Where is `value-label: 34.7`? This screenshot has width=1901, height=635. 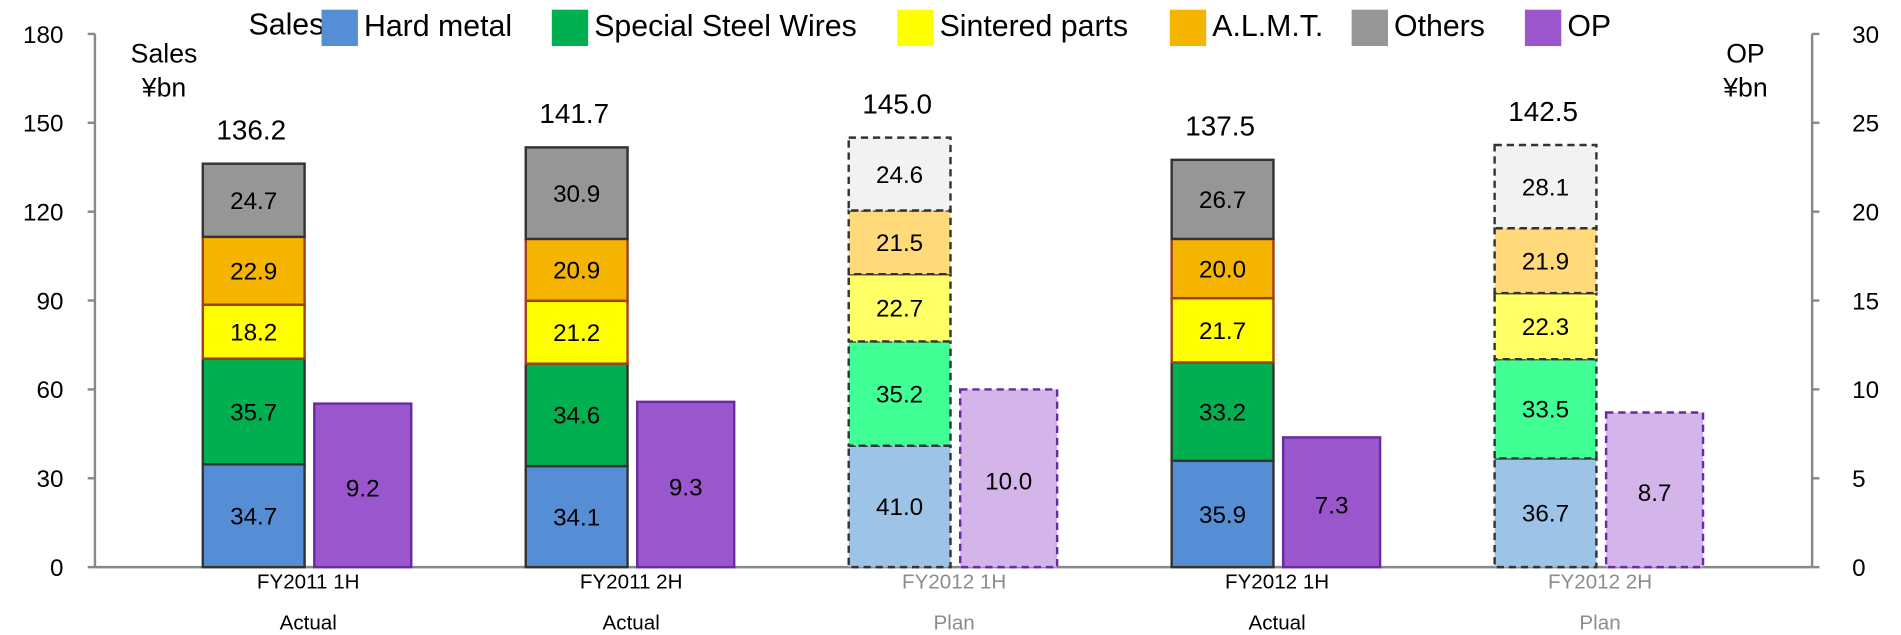 value-label: 34.7 is located at coordinates (253, 517).